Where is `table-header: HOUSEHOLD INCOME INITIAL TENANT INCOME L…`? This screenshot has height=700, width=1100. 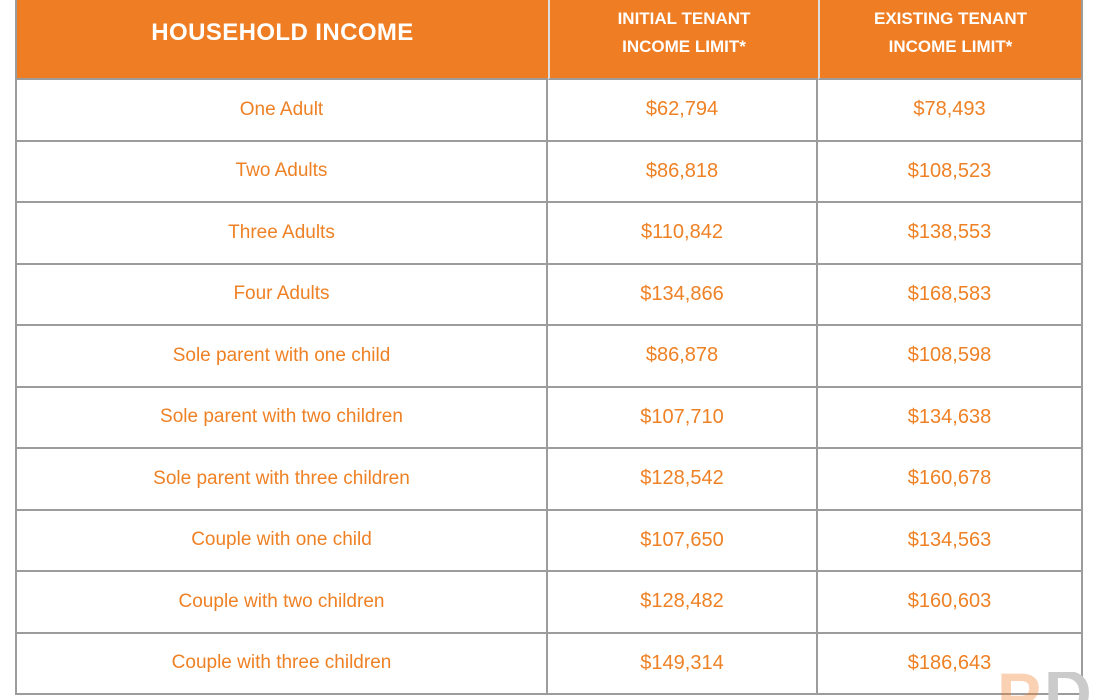
table-header: HOUSEHOLD INCOME INITIAL TENANT INCOME L… is located at coordinates (549, 40).